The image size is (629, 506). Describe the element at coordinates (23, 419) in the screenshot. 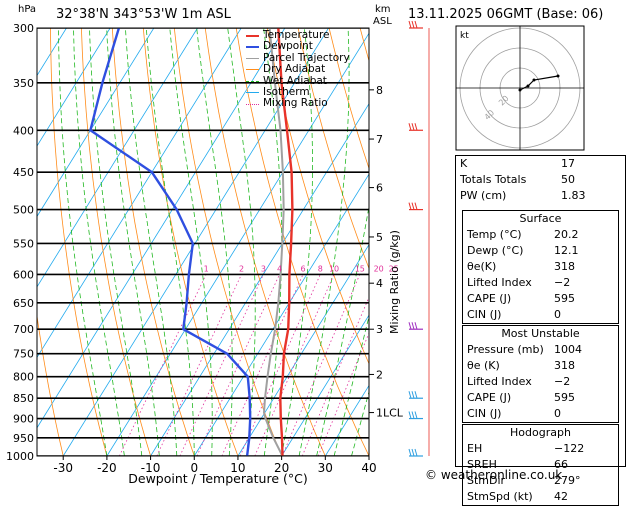

I see `pressure-tick-label: 900` at that location.